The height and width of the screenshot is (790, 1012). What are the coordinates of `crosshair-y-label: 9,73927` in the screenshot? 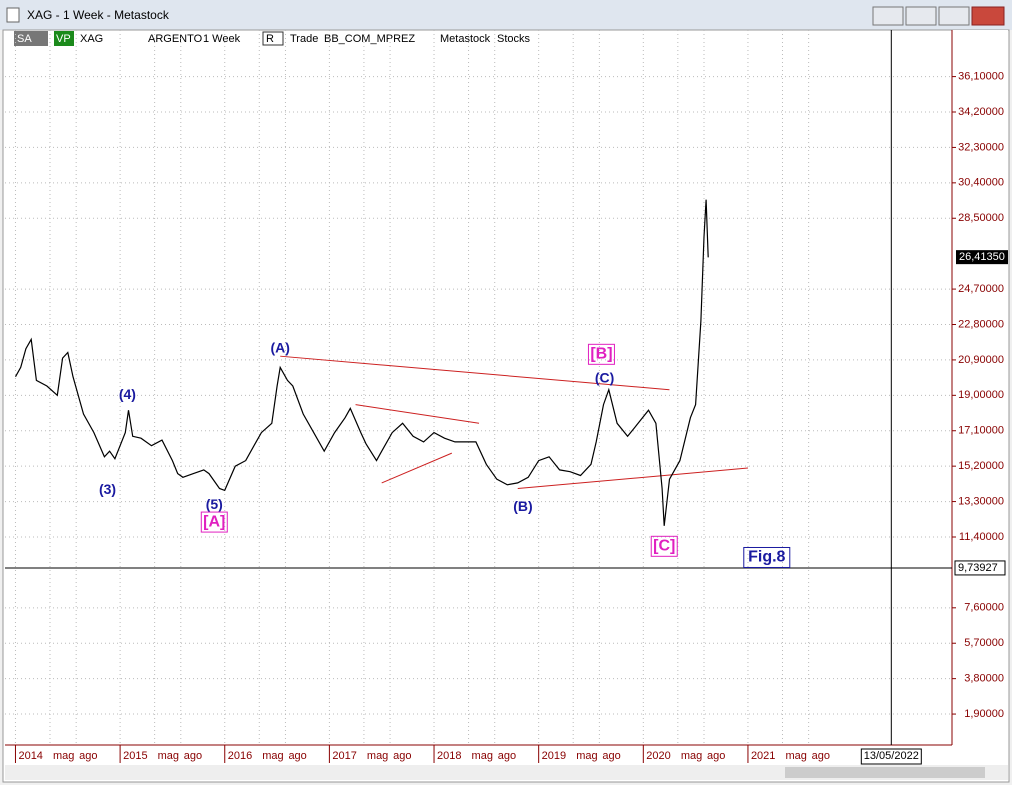 It's located at (978, 568).